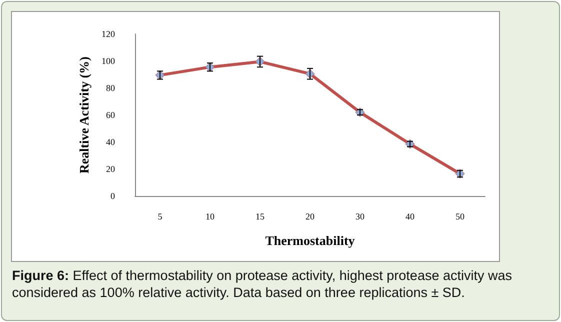  Describe the element at coordinates (210, 217) in the screenshot. I see `x-tick-label: 10` at that location.